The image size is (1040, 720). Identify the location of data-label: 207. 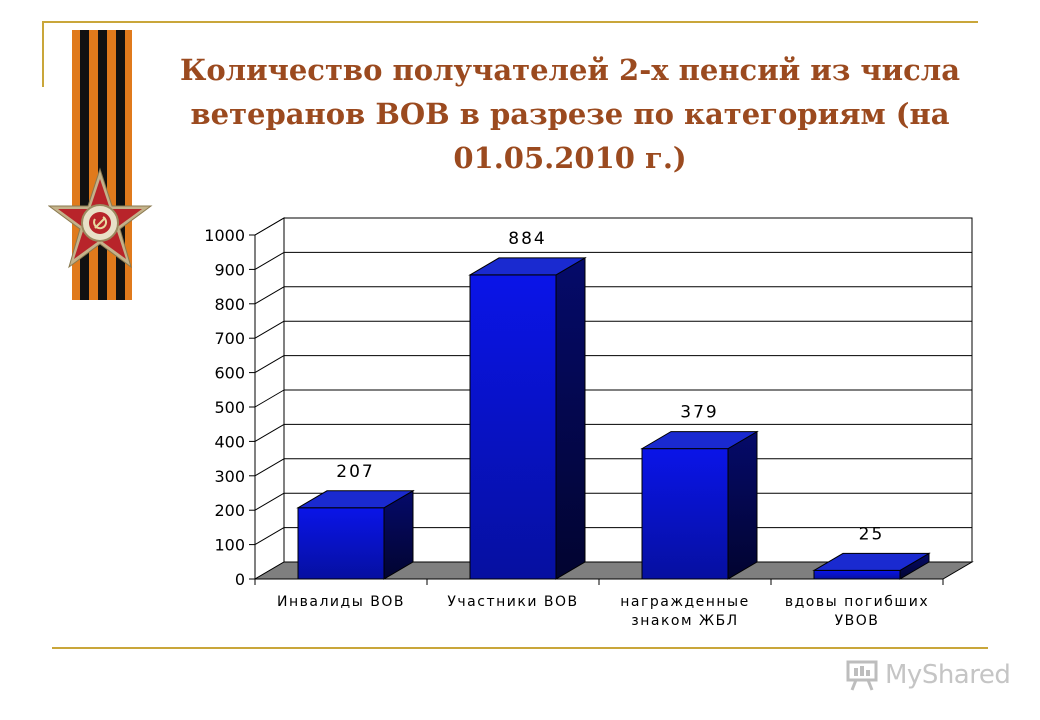
(355, 472).